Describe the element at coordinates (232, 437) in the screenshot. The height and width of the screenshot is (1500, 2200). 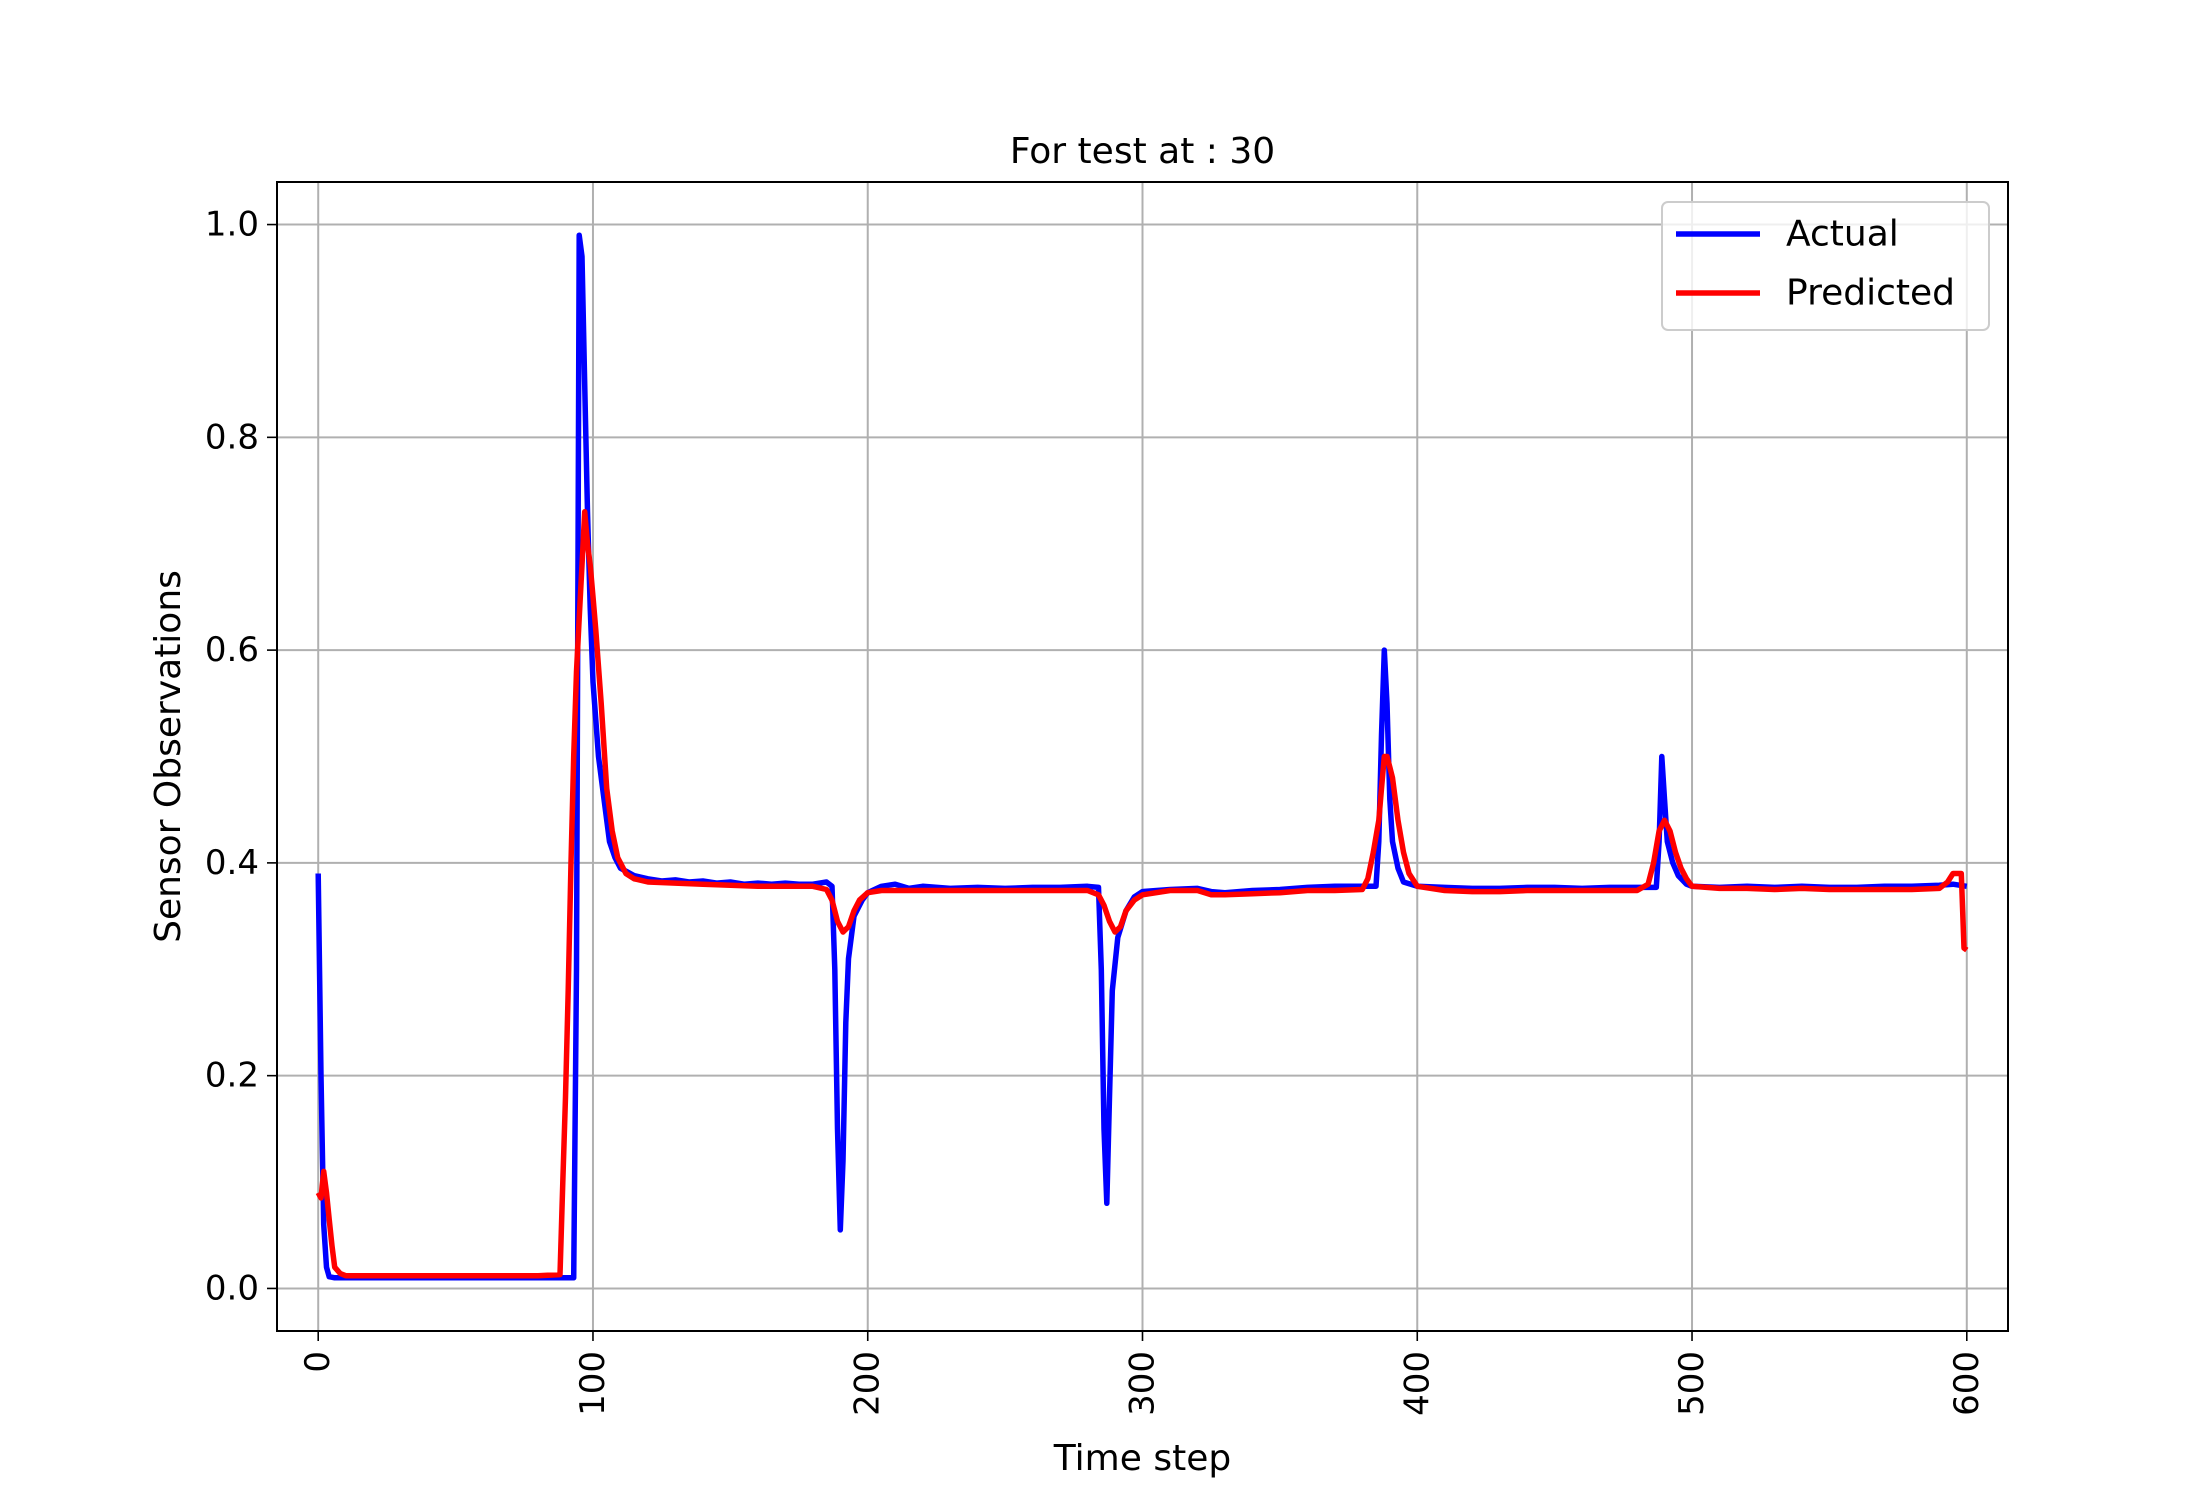
I see `y-tick-label: 0.8` at that location.